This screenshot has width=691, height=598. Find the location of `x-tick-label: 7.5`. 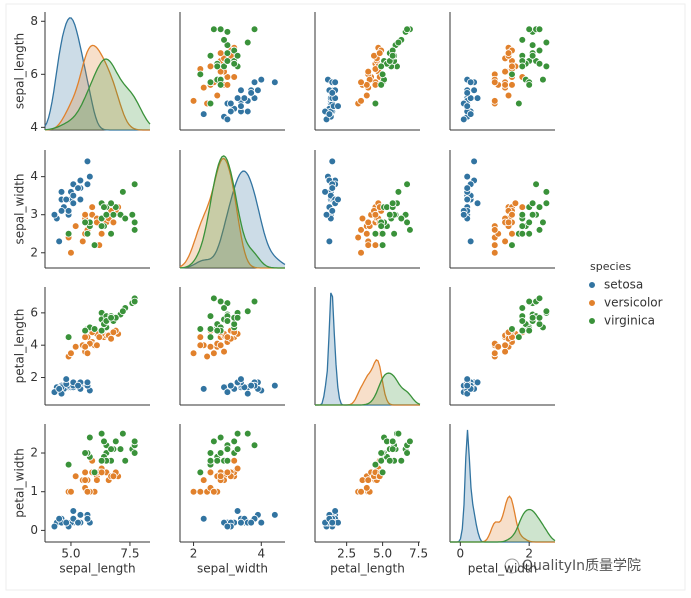

x-tick-label: 7.5 is located at coordinates (129, 554).